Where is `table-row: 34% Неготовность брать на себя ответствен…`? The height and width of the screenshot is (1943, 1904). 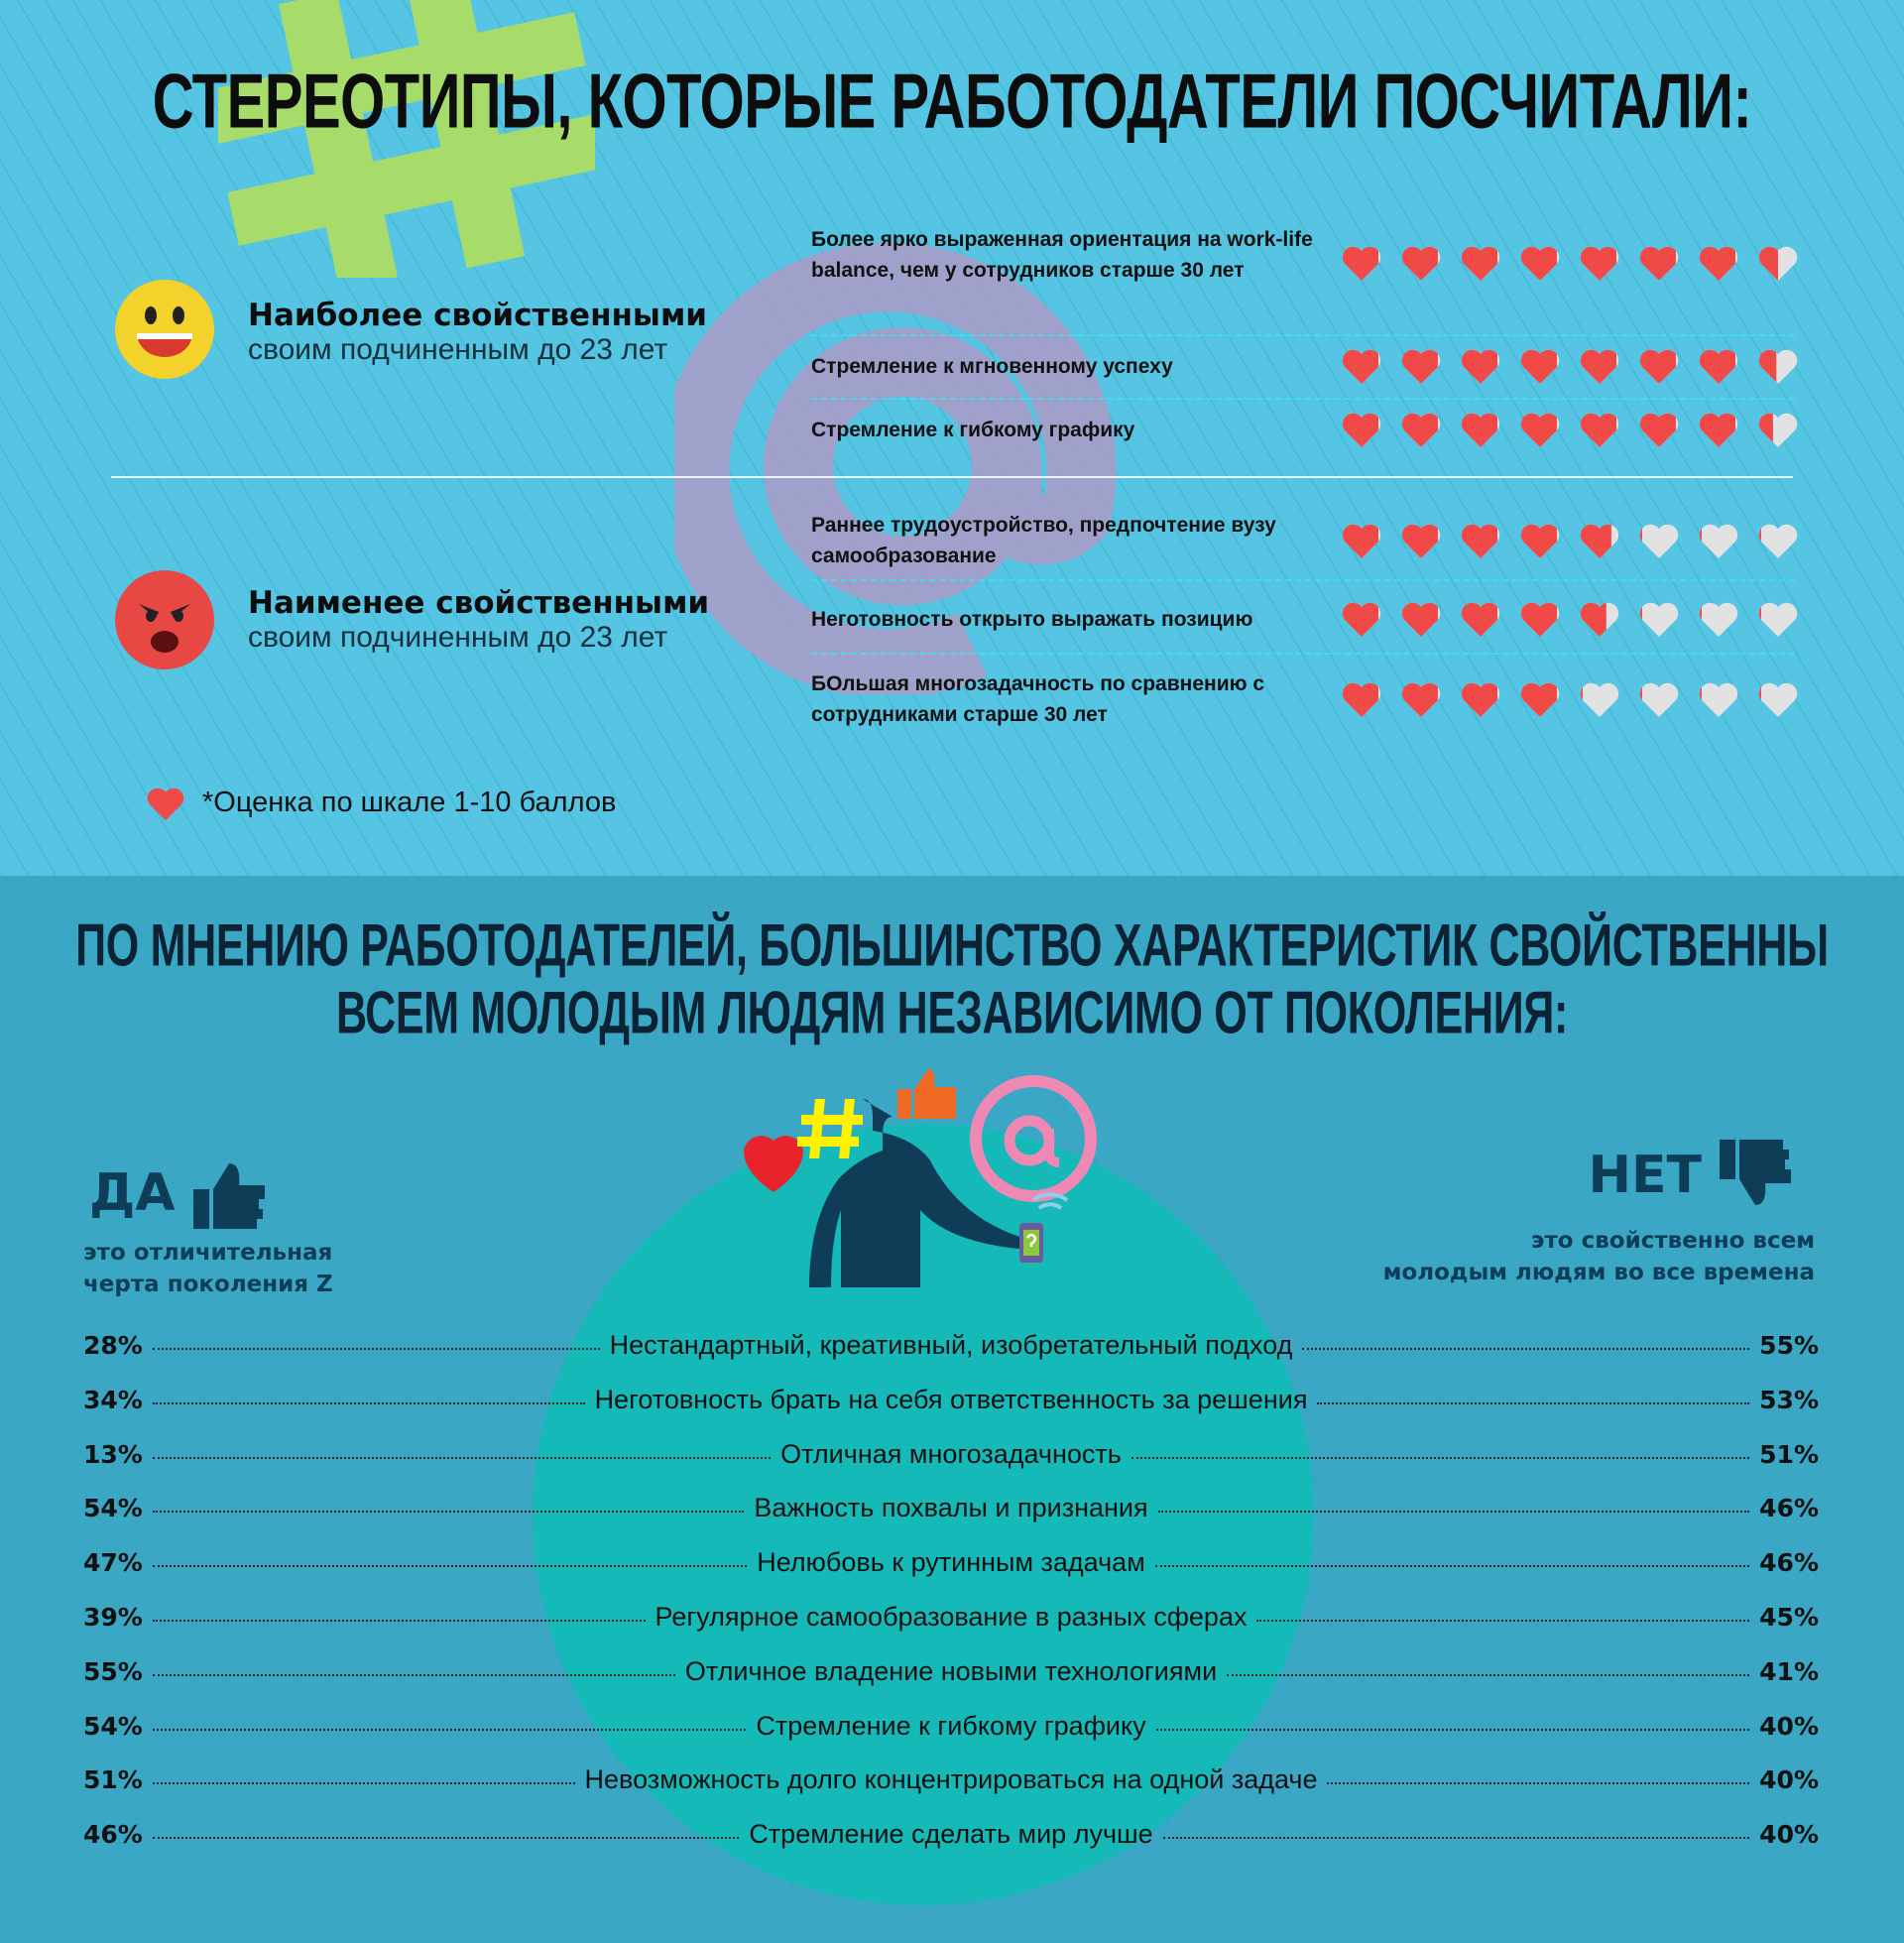
table-row: 34% Неготовность брать на себя ответствен… is located at coordinates (951, 1405).